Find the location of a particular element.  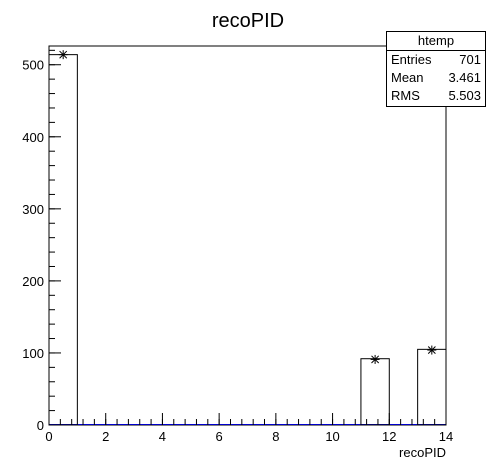

x-tick-label: 12 is located at coordinates (389, 436).